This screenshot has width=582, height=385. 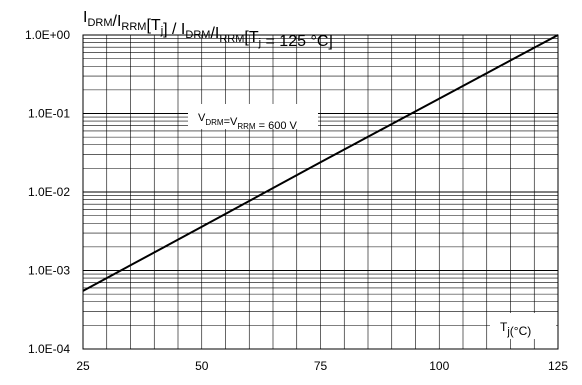 What do you see at coordinates (49, 271) in the screenshot?
I see `y-tick-label: 1.0E-03` at bounding box center [49, 271].